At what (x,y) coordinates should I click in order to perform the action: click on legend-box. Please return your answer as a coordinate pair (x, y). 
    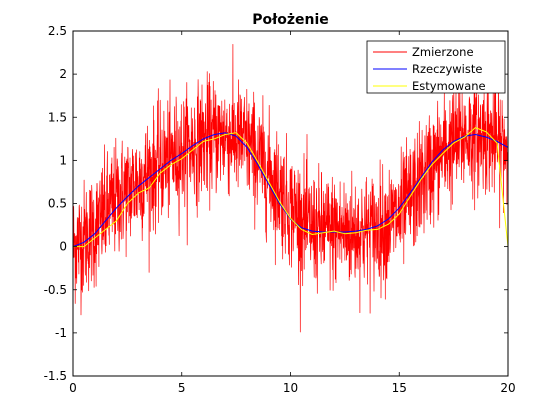
    Looking at the image, I should click on (436, 67).